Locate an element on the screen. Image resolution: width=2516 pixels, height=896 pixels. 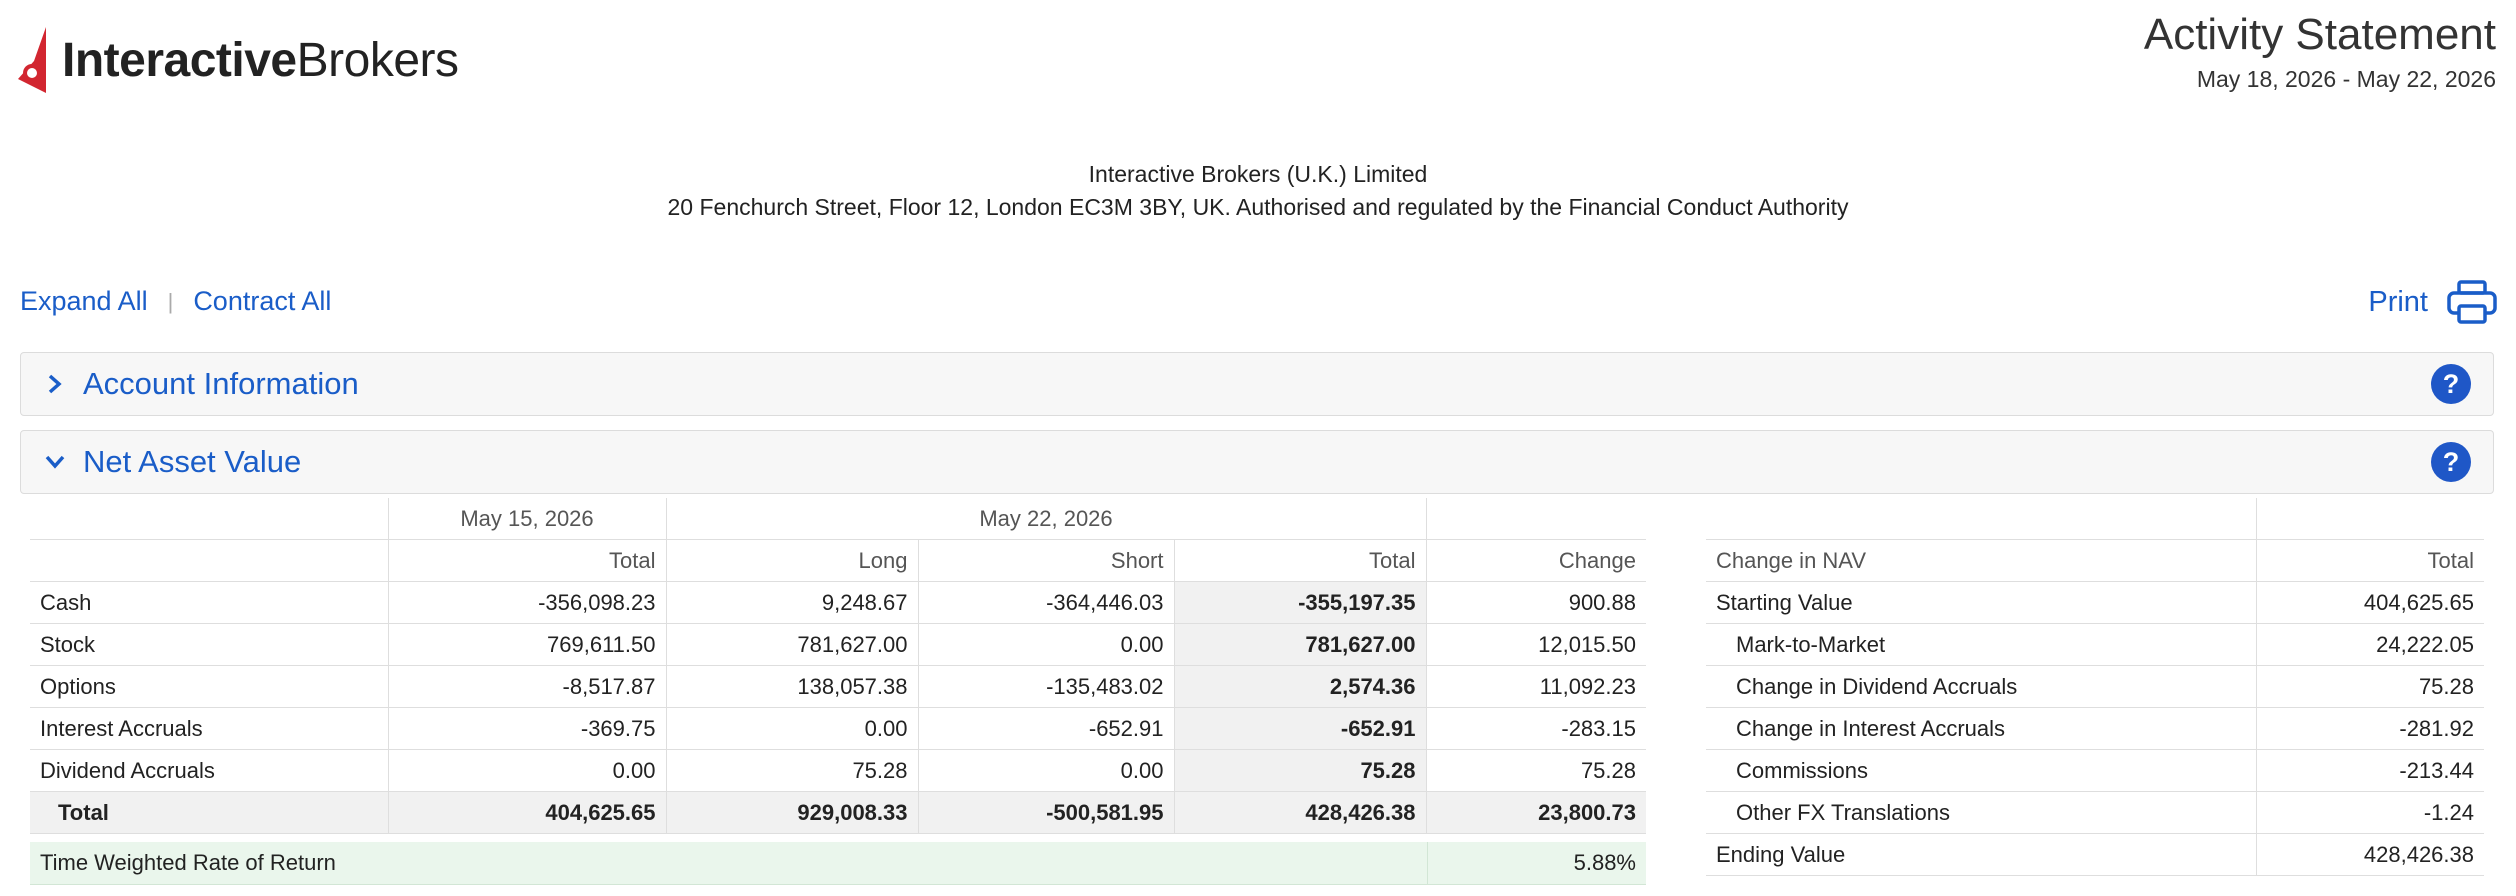
table-row: Commissions -213.44 is located at coordinates (2095, 770).